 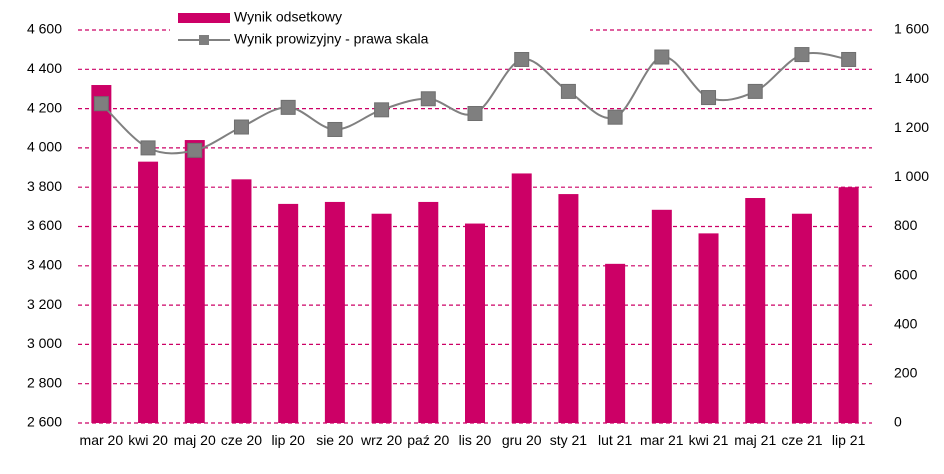 What do you see at coordinates (194, 440) in the screenshot?
I see `x-tick-label: maj 20` at bounding box center [194, 440].